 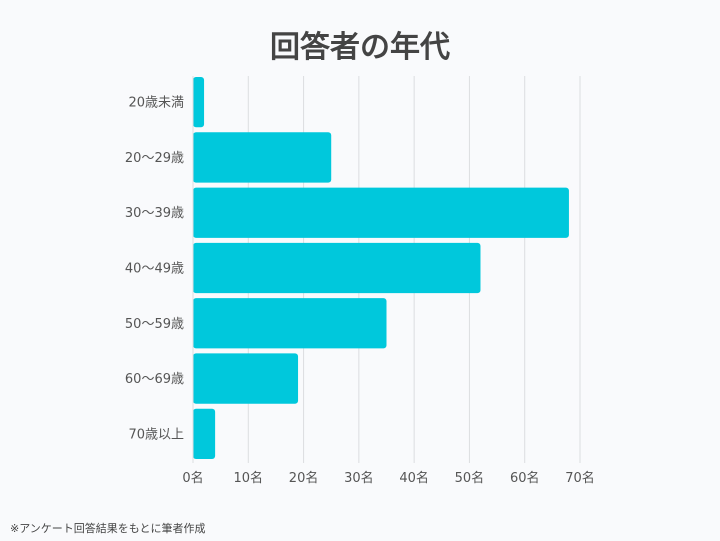 I want to click on y-tick-label: 20〜29歳, so click(x=154, y=158).